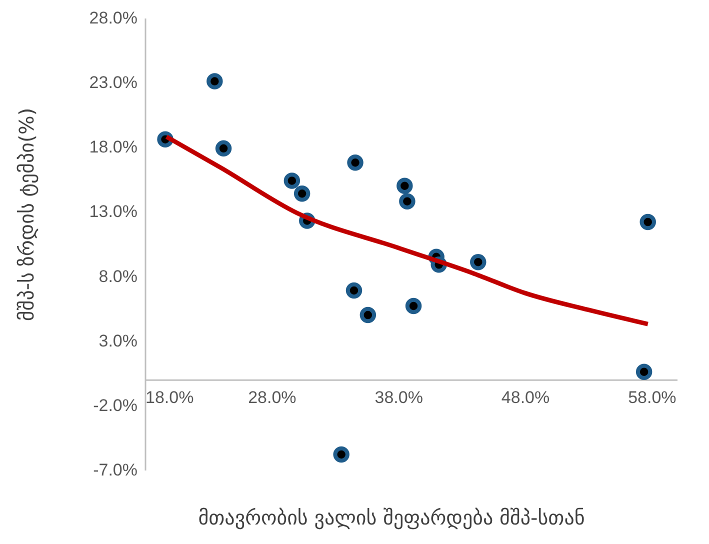 The height and width of the screenshot is (544, 709). What do you see at coordinates (118, 340) in the screenshot?
I see `y-tick-label: 3.0%` at bounding box center [118, 340].